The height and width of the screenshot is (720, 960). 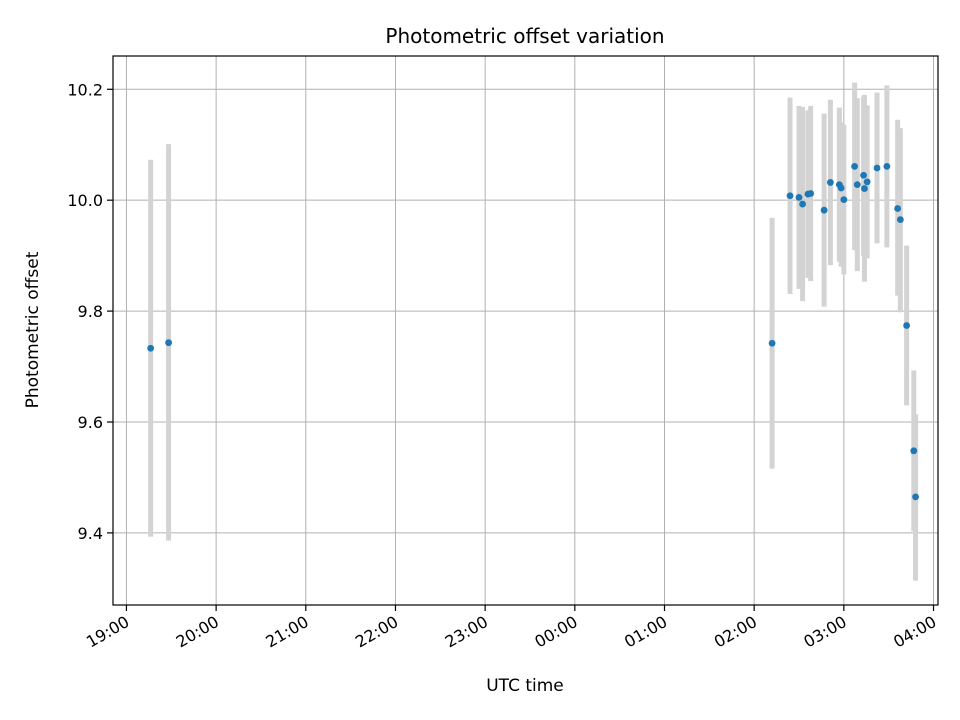 What do you see at coordinates (90, 422) in the screenshot?
I see `y-tick-label: 9.6` at bounding box center [90, 422].